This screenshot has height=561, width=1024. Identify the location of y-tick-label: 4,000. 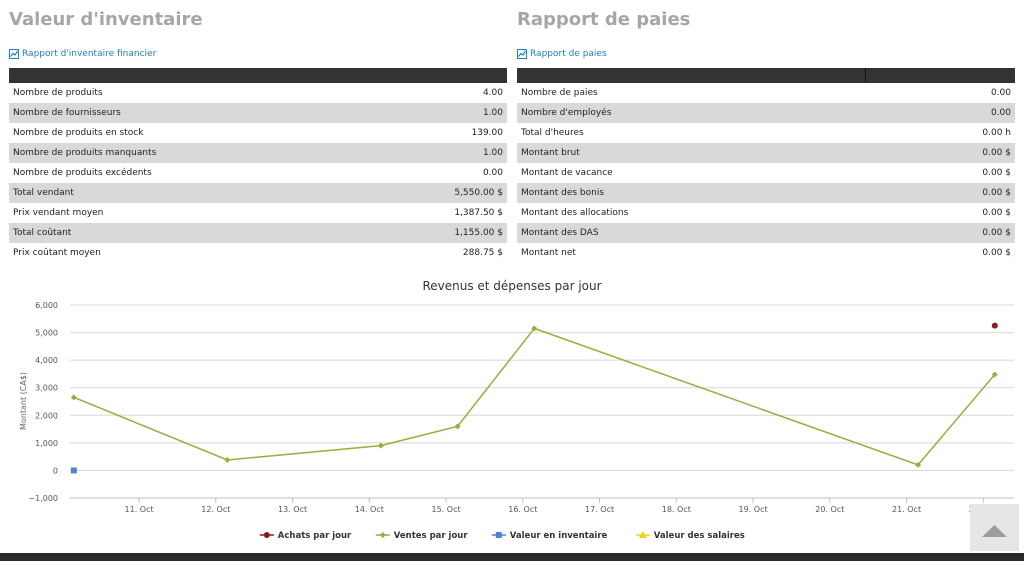
(46, 360).